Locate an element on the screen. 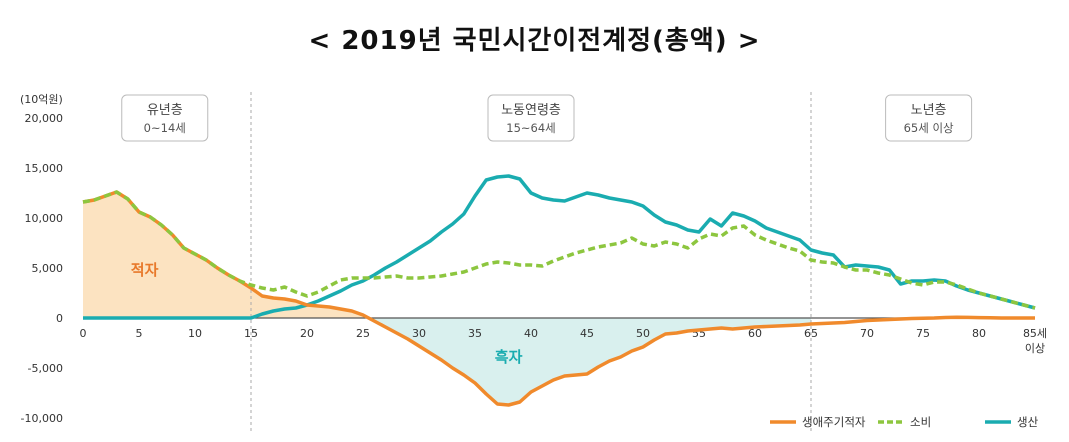 This screenshot has width=1069, height=442. x-tick-label: 15 is located at coordinates (251, 333).